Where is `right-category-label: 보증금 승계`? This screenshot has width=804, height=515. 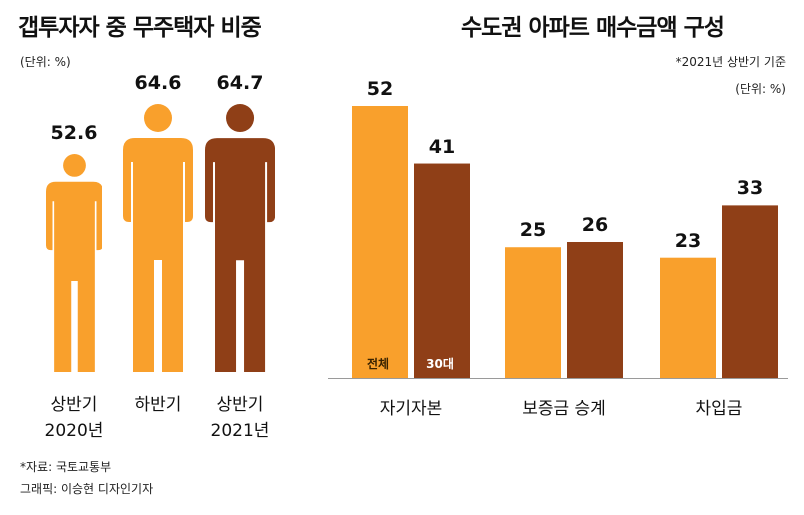
right-category-label: 보증금 승계 is located at coordinates (564, 409).